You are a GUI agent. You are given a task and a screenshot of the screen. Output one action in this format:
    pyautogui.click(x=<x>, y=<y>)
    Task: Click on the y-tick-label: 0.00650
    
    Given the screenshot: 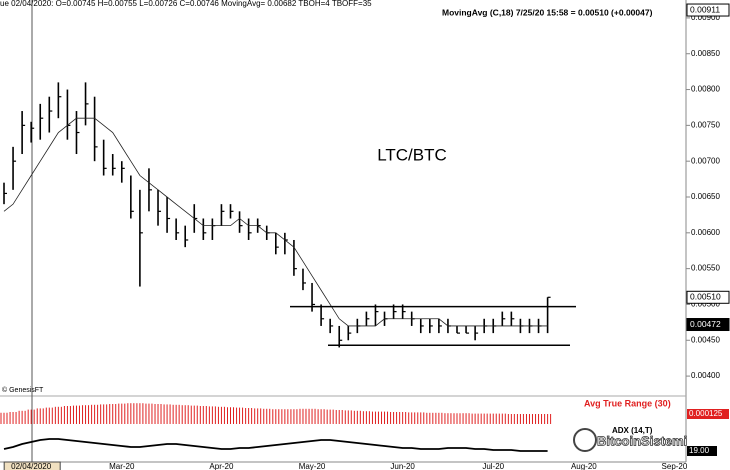 What is the action you would take?
    pyautogui.click(x=705, y=196)
    